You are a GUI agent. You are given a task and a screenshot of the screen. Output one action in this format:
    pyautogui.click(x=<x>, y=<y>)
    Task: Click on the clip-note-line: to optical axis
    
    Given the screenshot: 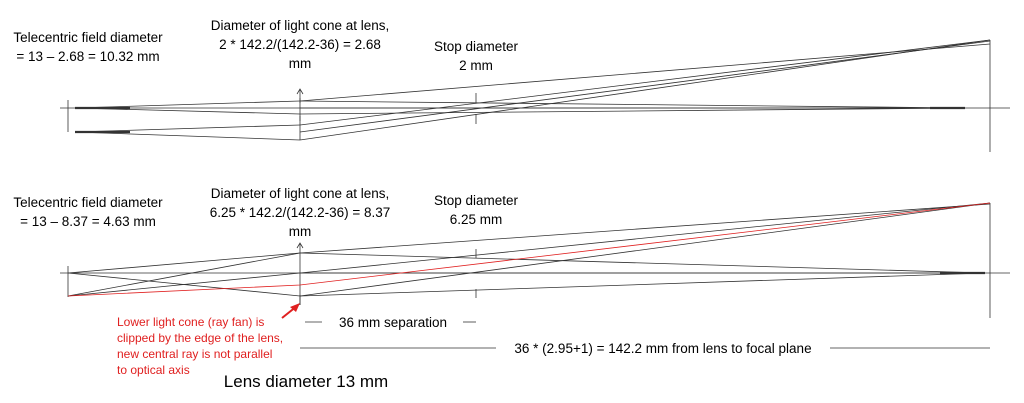 What is the action you would take?
    pyautogui.click(x=153, y=370)
    